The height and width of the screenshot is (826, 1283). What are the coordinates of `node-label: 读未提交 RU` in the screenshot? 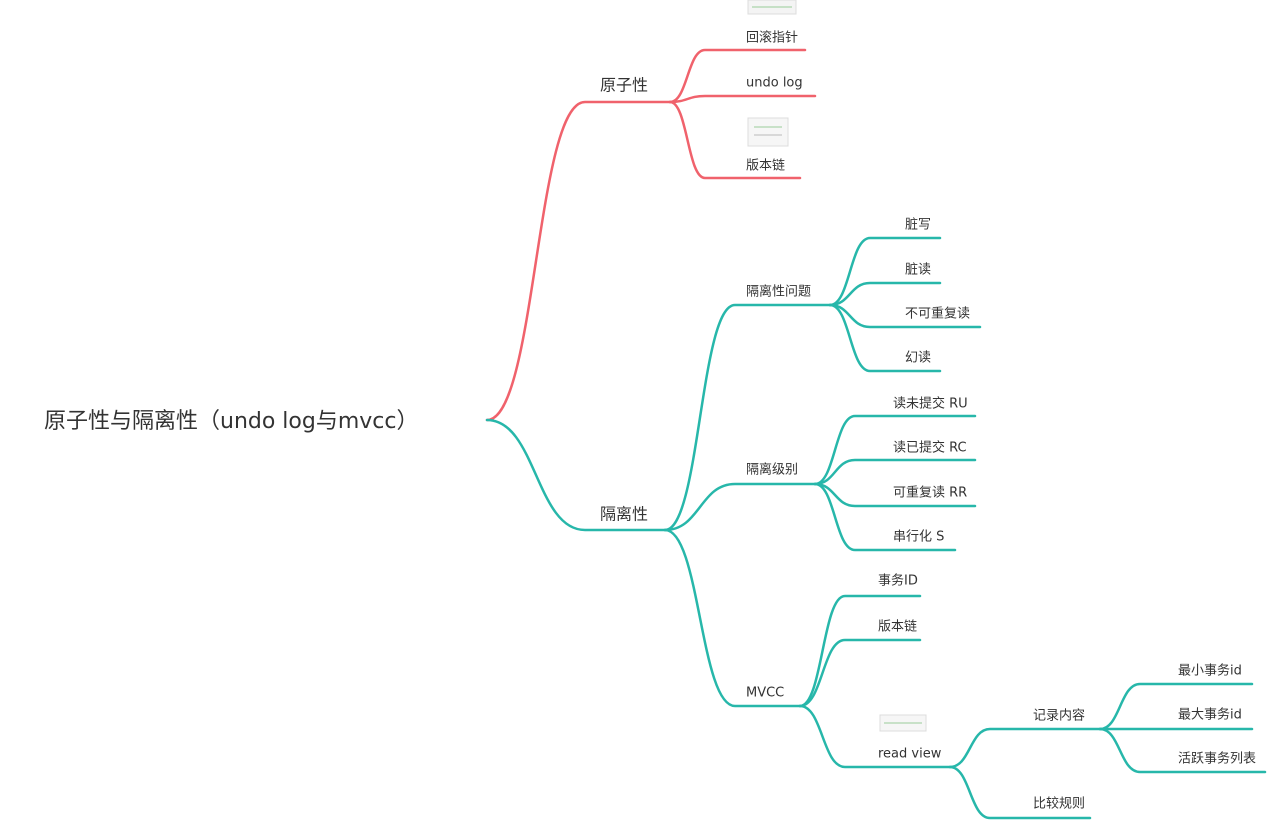 It's located at (930, 404).